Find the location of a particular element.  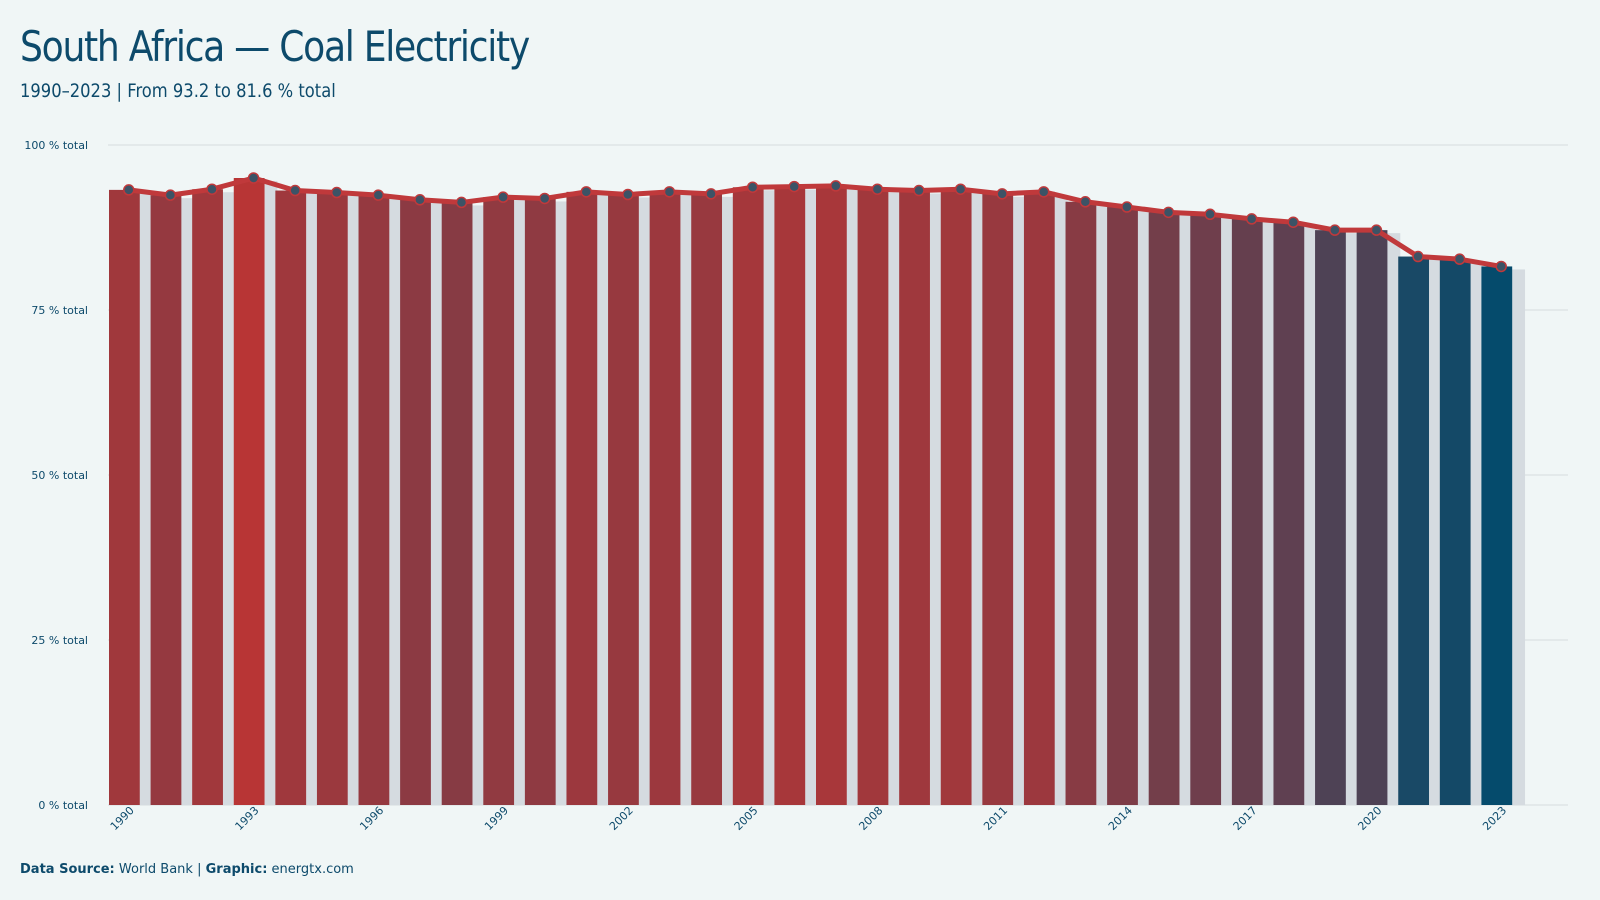

x-tick-label: 2005 is located at coordinates (746, 818).